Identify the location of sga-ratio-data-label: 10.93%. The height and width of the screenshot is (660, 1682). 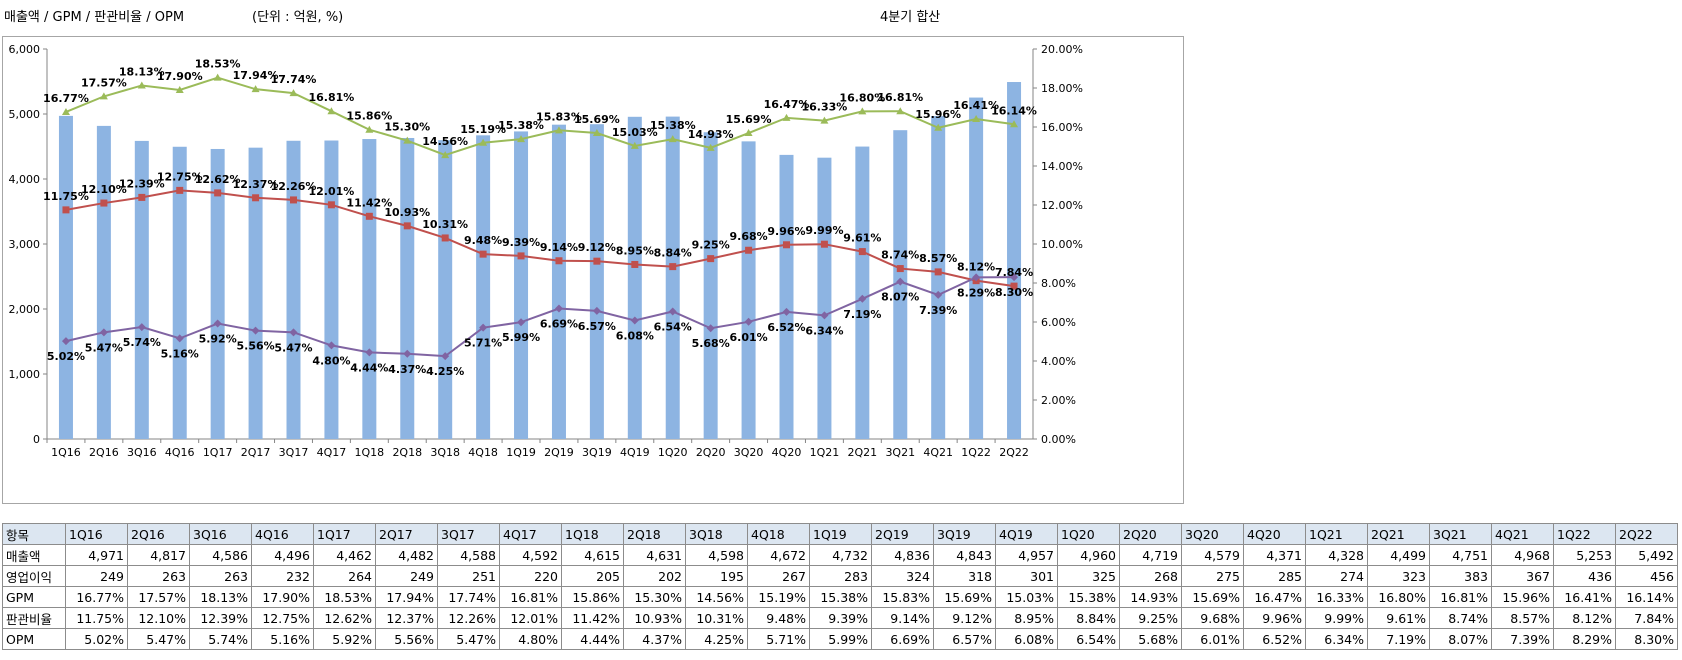
(407, 212).